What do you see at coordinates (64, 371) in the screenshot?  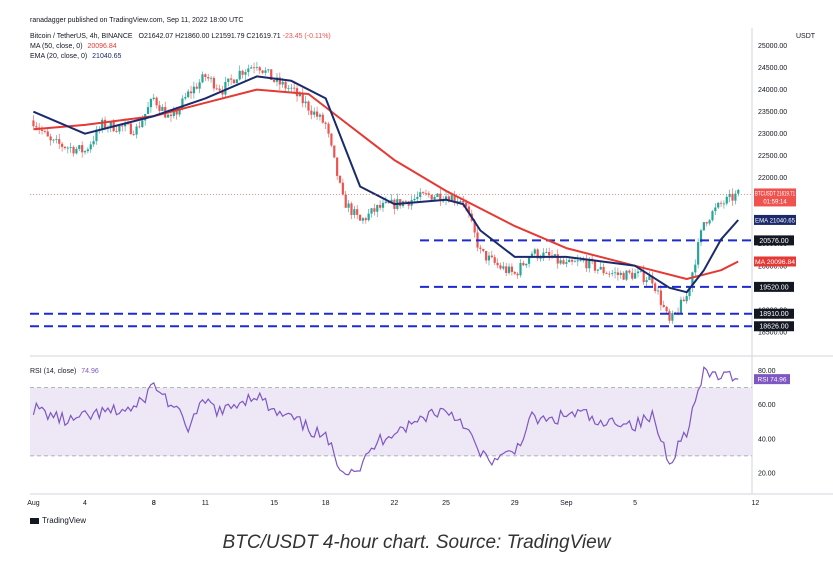 I see `rsi-legend: RSI (14, close) 74.96` at bounding box center [64, 371].